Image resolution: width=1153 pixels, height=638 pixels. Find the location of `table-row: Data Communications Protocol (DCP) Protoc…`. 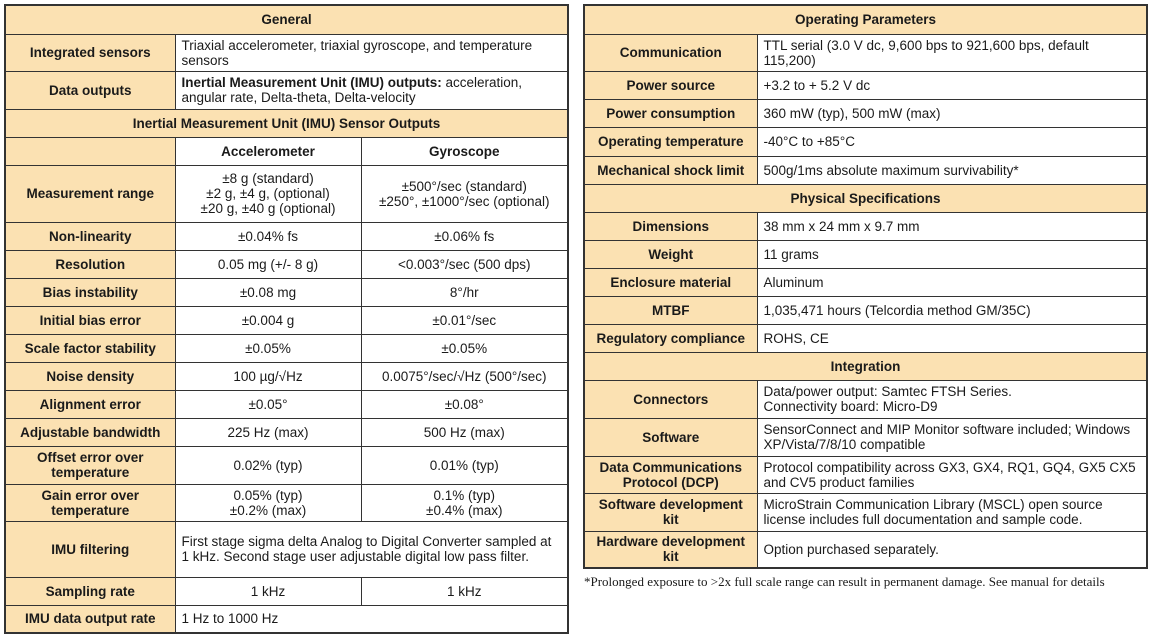

table-row: Data Communications Protocol (DCP) Protoc… is located at coordinates (865, 474).